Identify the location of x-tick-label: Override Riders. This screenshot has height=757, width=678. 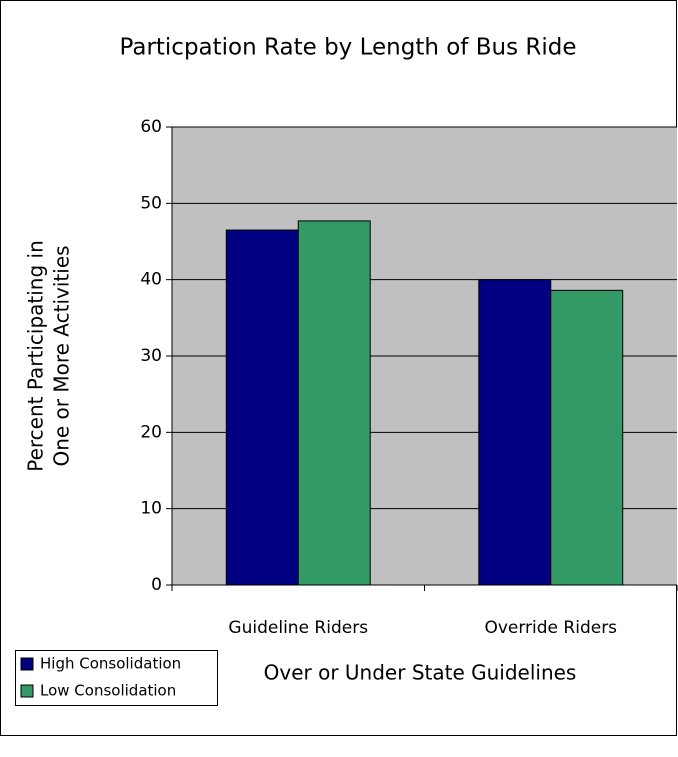
(550, 628).